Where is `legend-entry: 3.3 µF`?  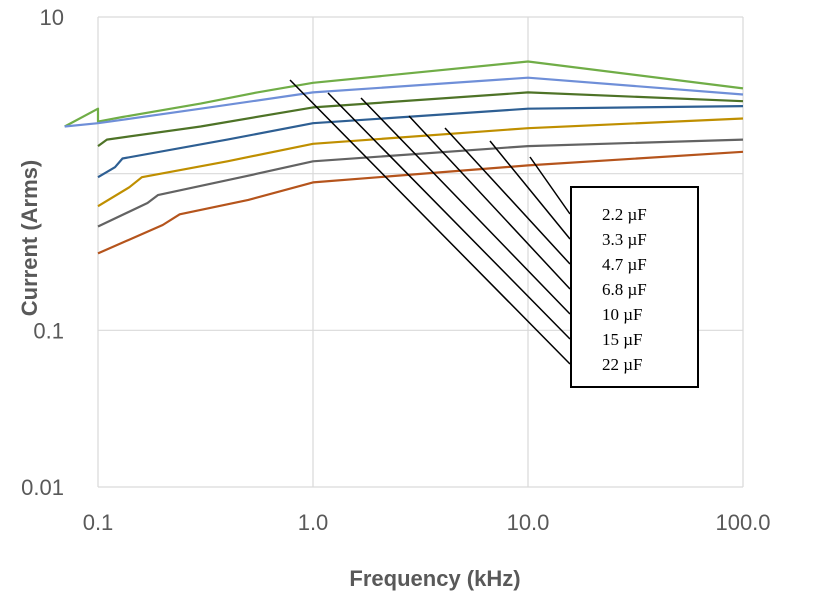
legend-entry: 3.3 µF is located at coordinates (624, 239).